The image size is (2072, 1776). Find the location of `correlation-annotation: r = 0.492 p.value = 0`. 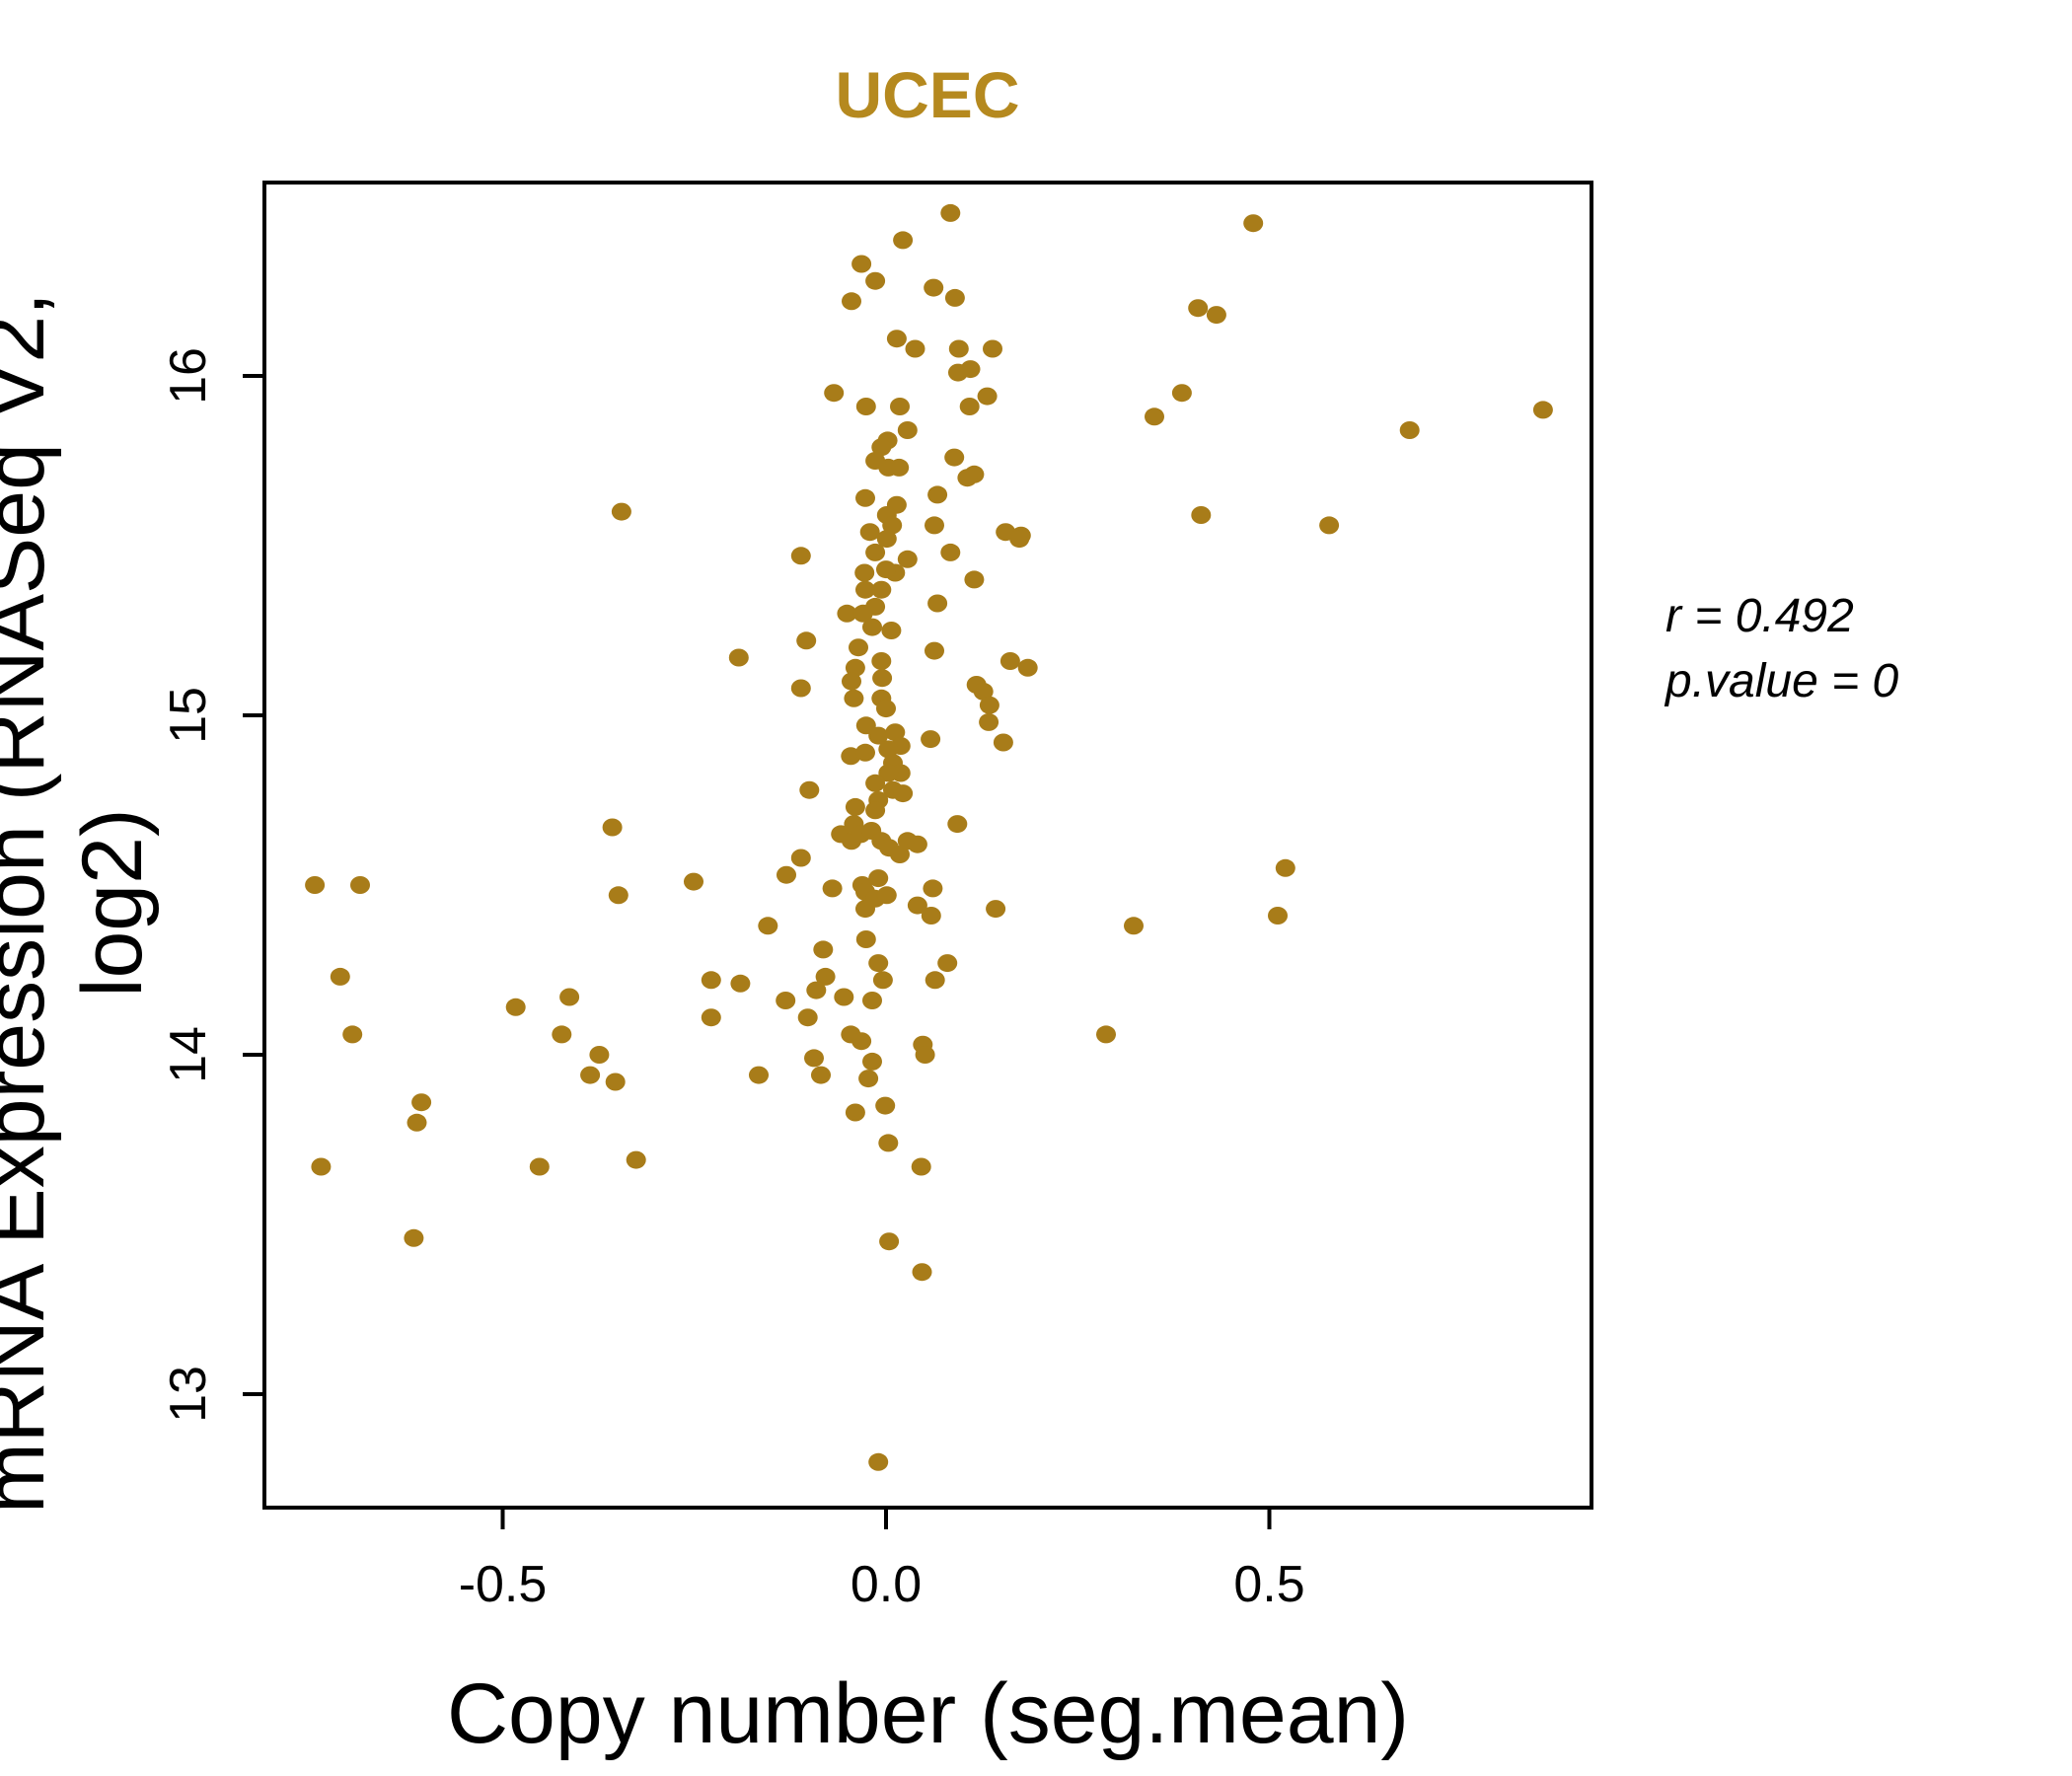

correlation-annotation: r = 0.492 p.value = 0 is located at coordinates (1781, 649).